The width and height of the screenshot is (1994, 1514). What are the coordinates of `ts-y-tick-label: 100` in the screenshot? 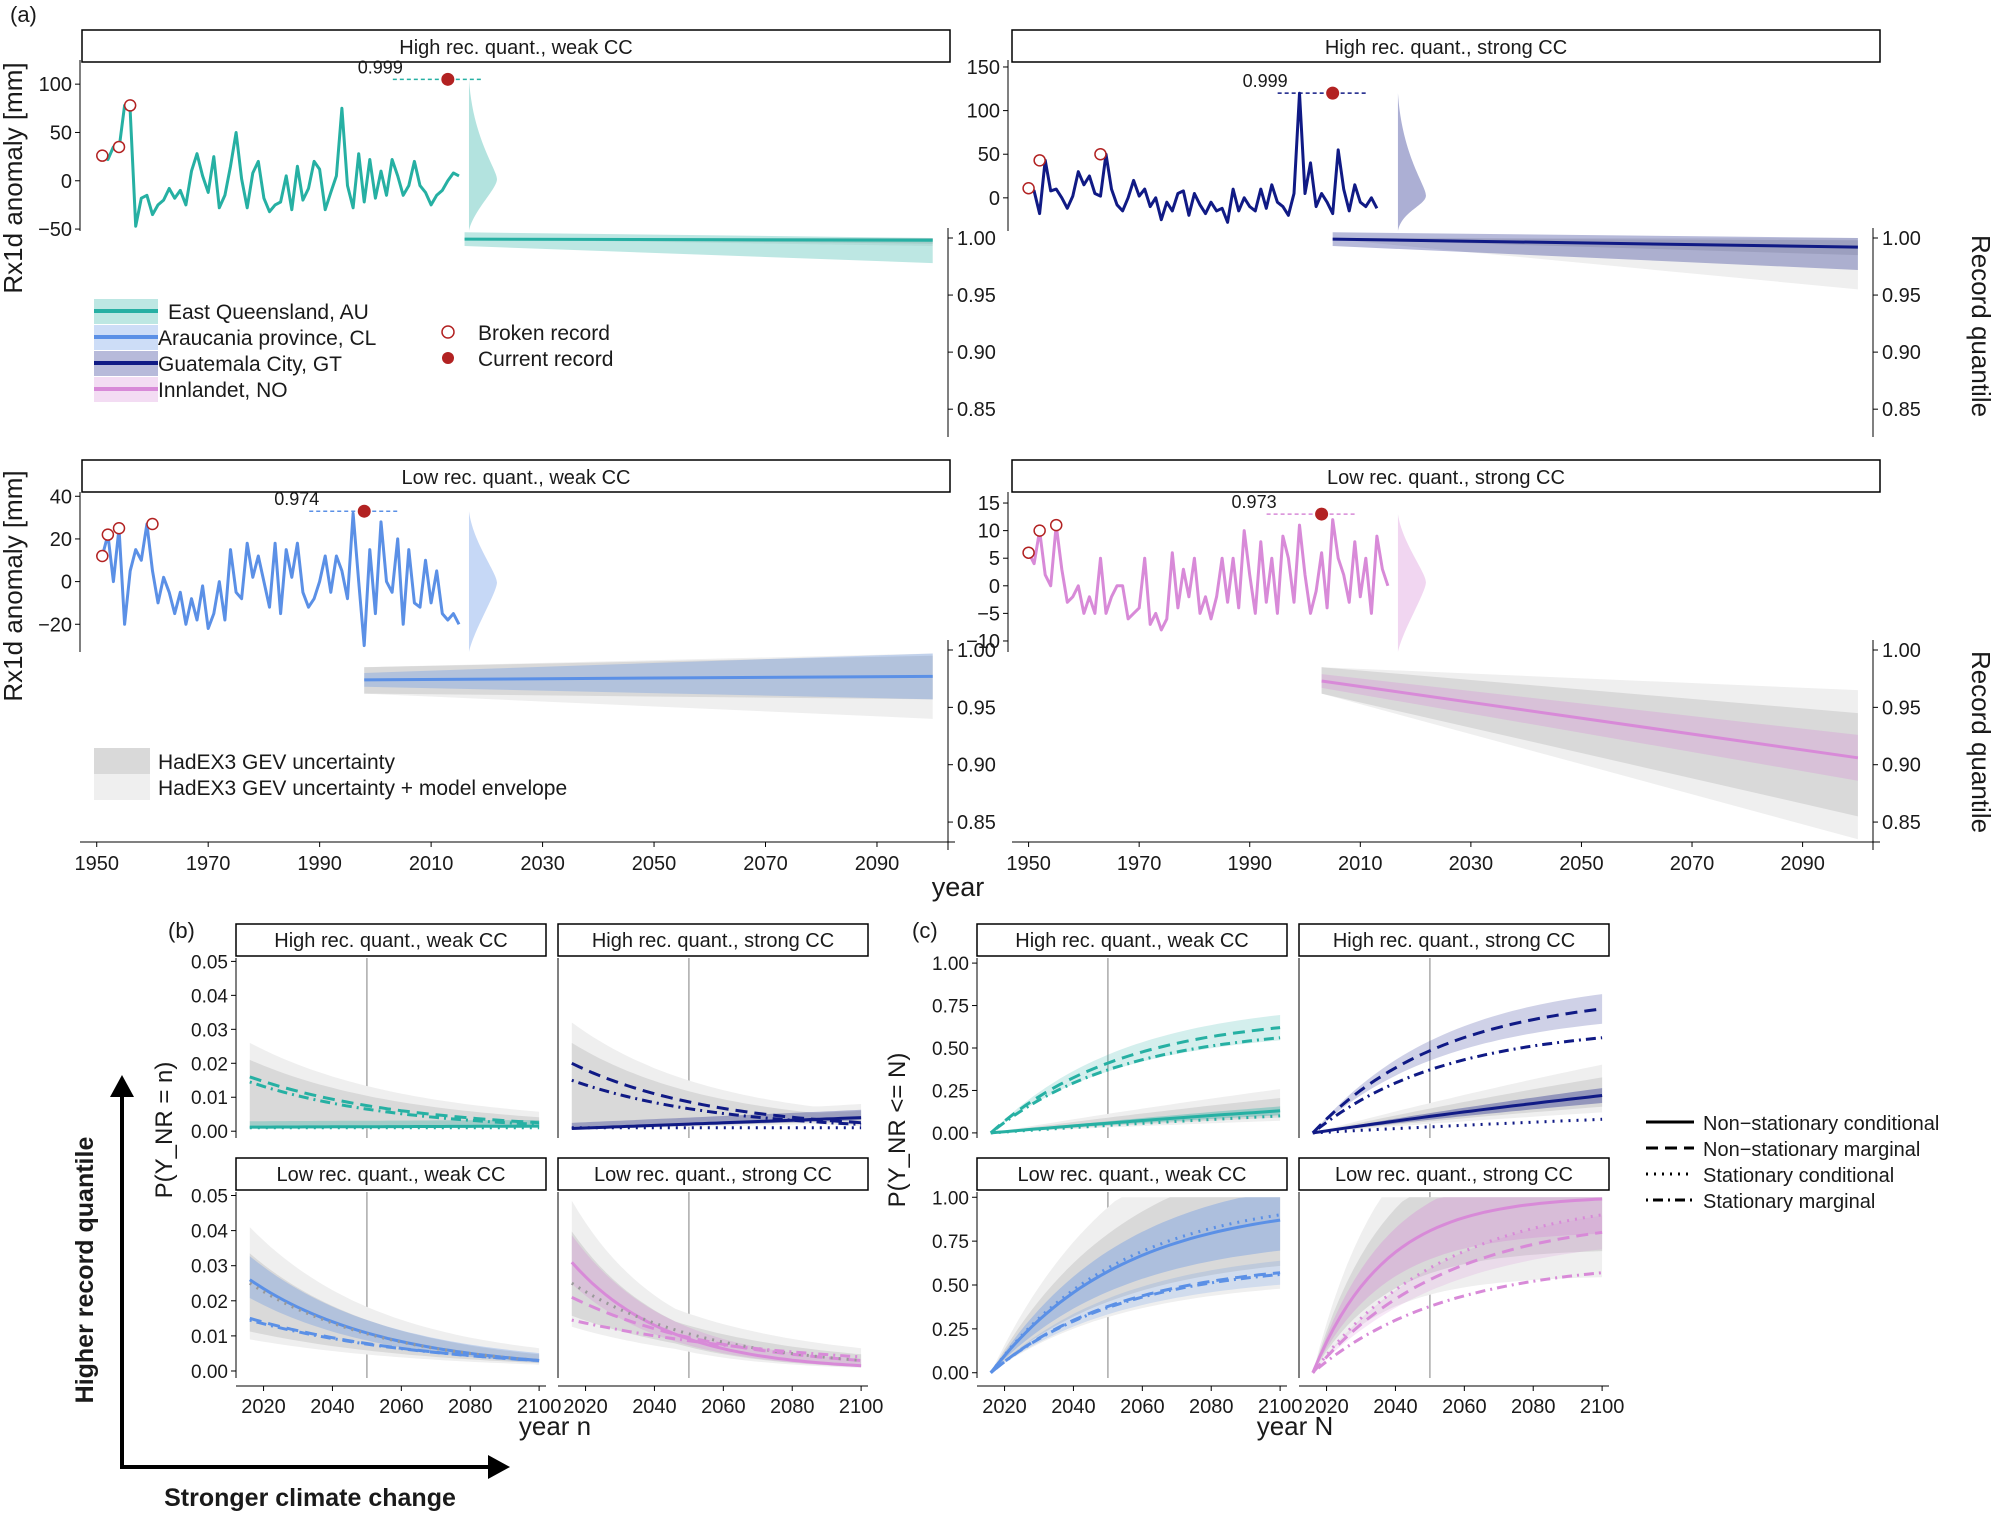 It's located at (983, 112).